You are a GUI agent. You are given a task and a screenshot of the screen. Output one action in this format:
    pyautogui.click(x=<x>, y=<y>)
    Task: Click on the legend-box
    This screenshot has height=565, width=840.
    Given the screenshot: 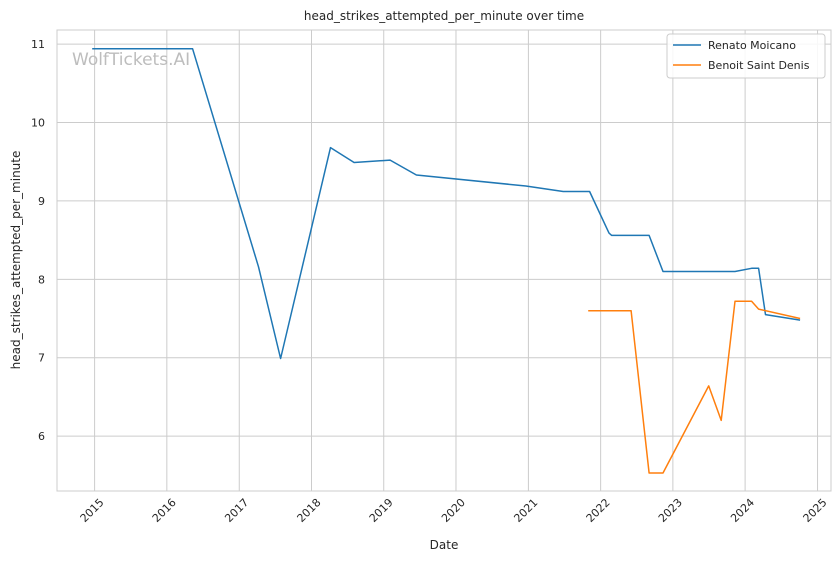 What is the action you would take?
    pyautogui.click(x=746, y=56)
    